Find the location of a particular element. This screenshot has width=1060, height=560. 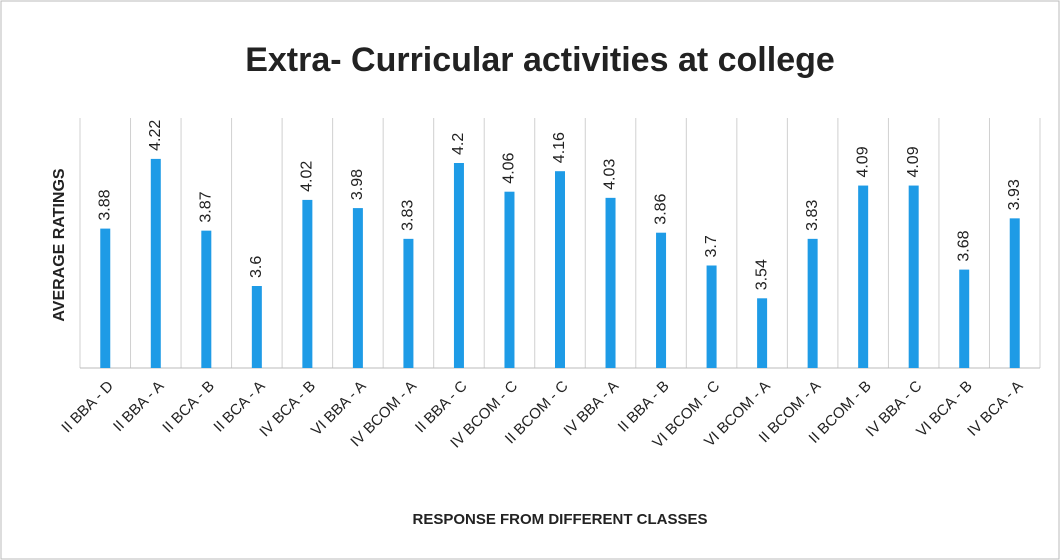

value-label: 4.16 is located at coordinates (559, 147).